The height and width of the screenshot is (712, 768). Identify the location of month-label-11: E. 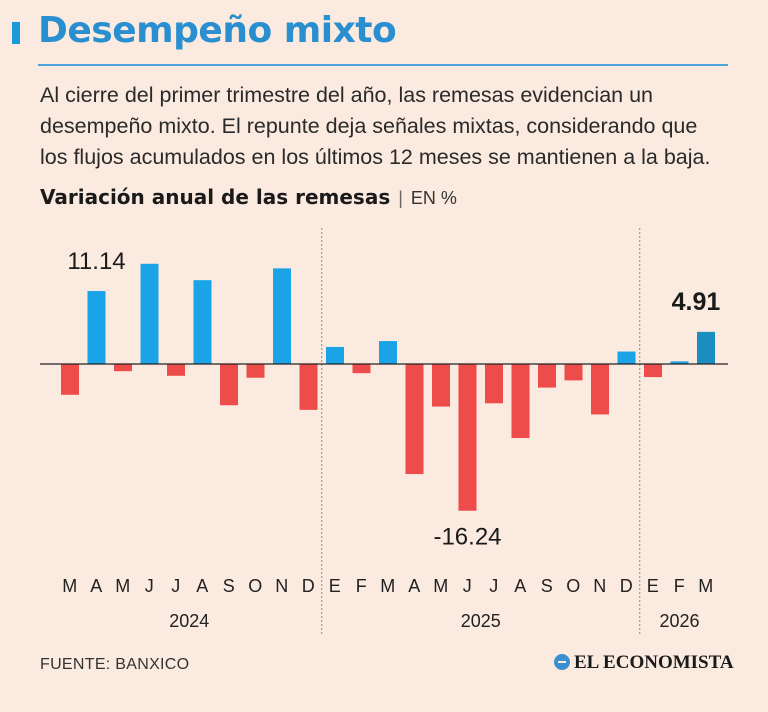
(335, 586).